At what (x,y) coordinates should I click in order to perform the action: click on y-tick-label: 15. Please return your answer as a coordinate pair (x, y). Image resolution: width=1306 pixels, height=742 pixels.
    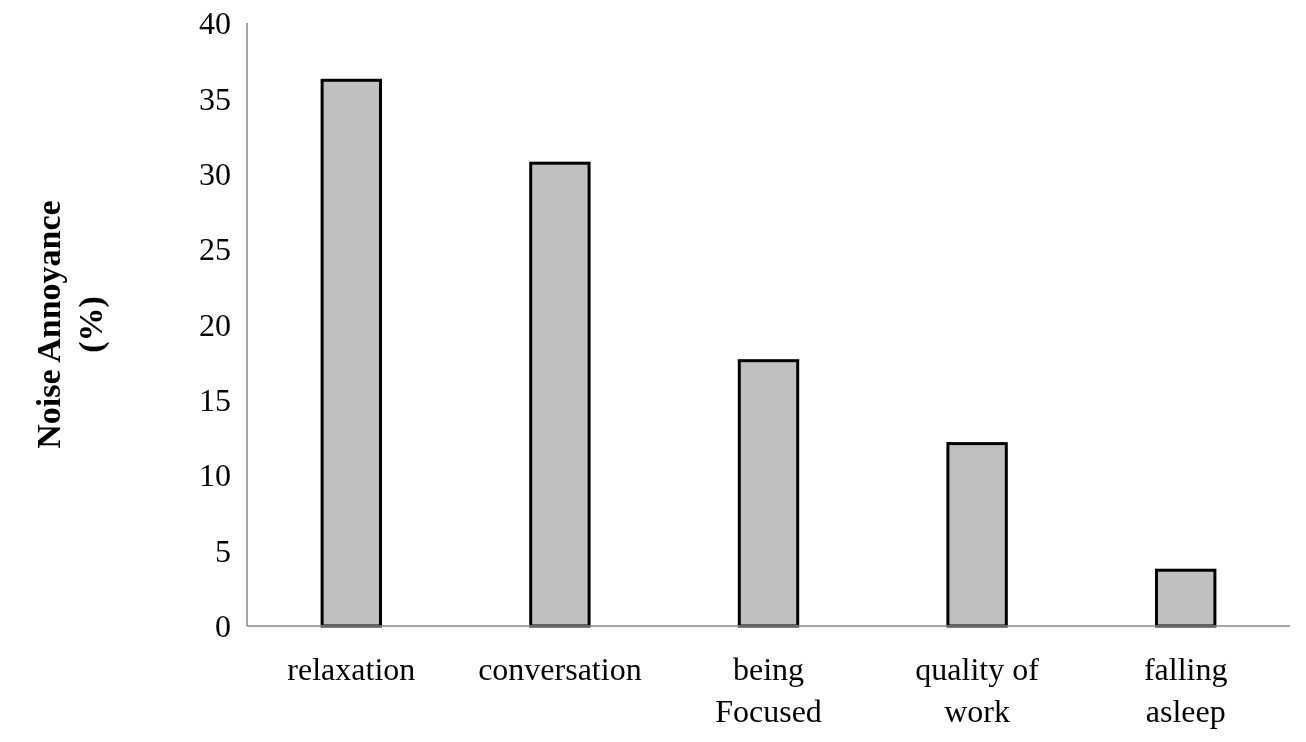
    Looking at the image, I should click on (215, 400).